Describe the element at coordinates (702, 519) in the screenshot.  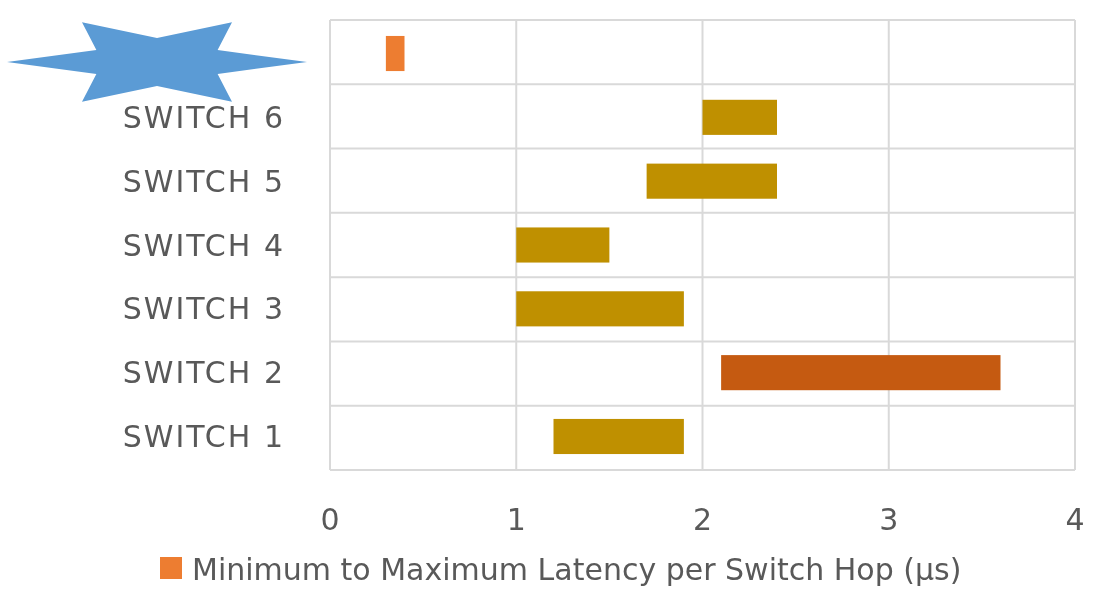
I see `x-tick-label: 2` at that location.